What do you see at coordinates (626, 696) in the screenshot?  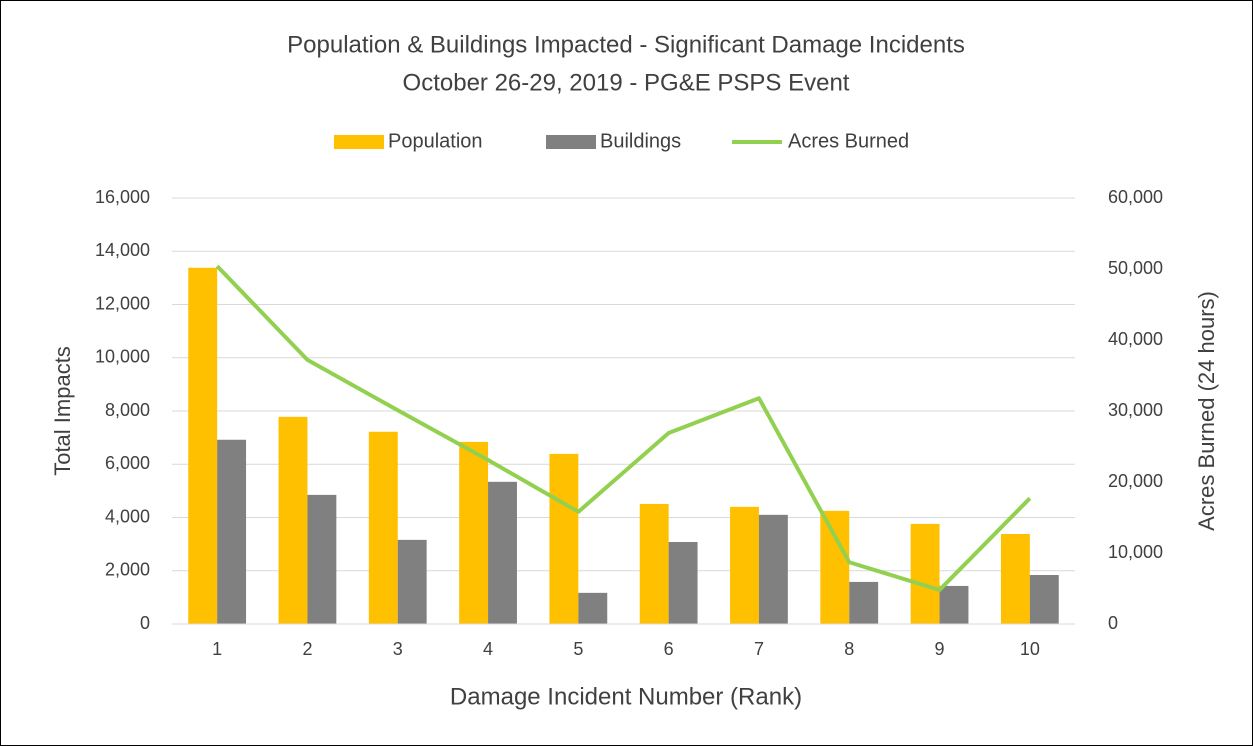 I see `x-axis-label: Damage Incident Number (Rank)` at bounding box center [626, 696].